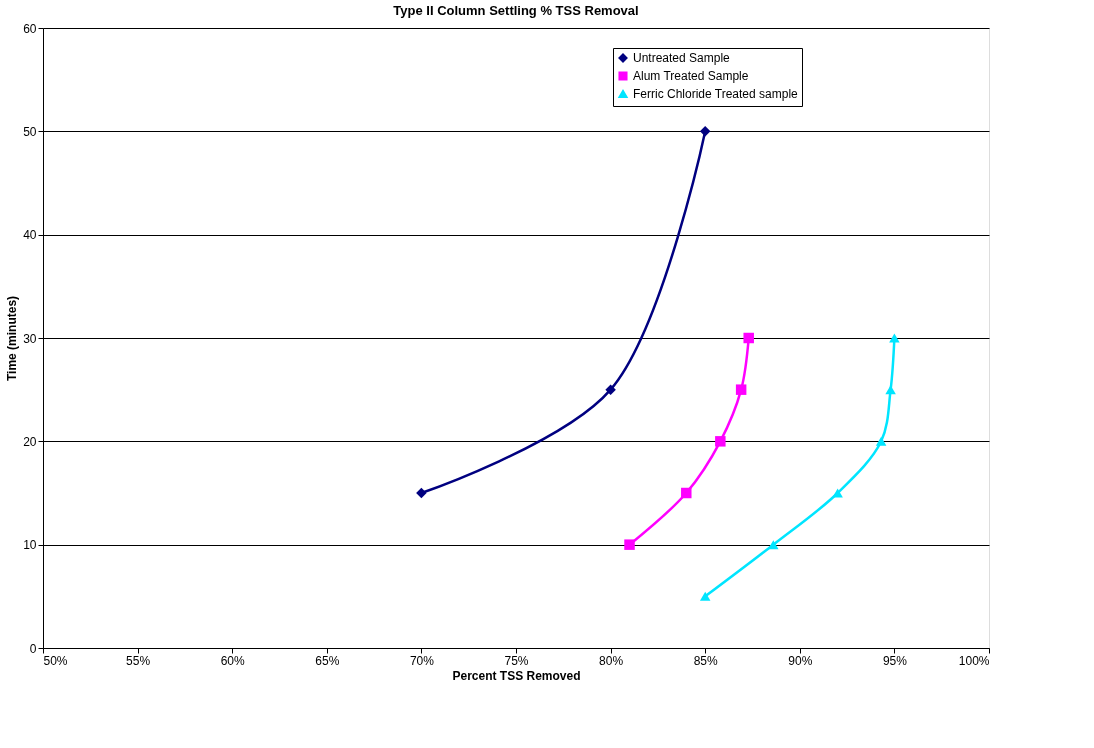  I want to click on x-tick-label: 60%, so click(233, 660).